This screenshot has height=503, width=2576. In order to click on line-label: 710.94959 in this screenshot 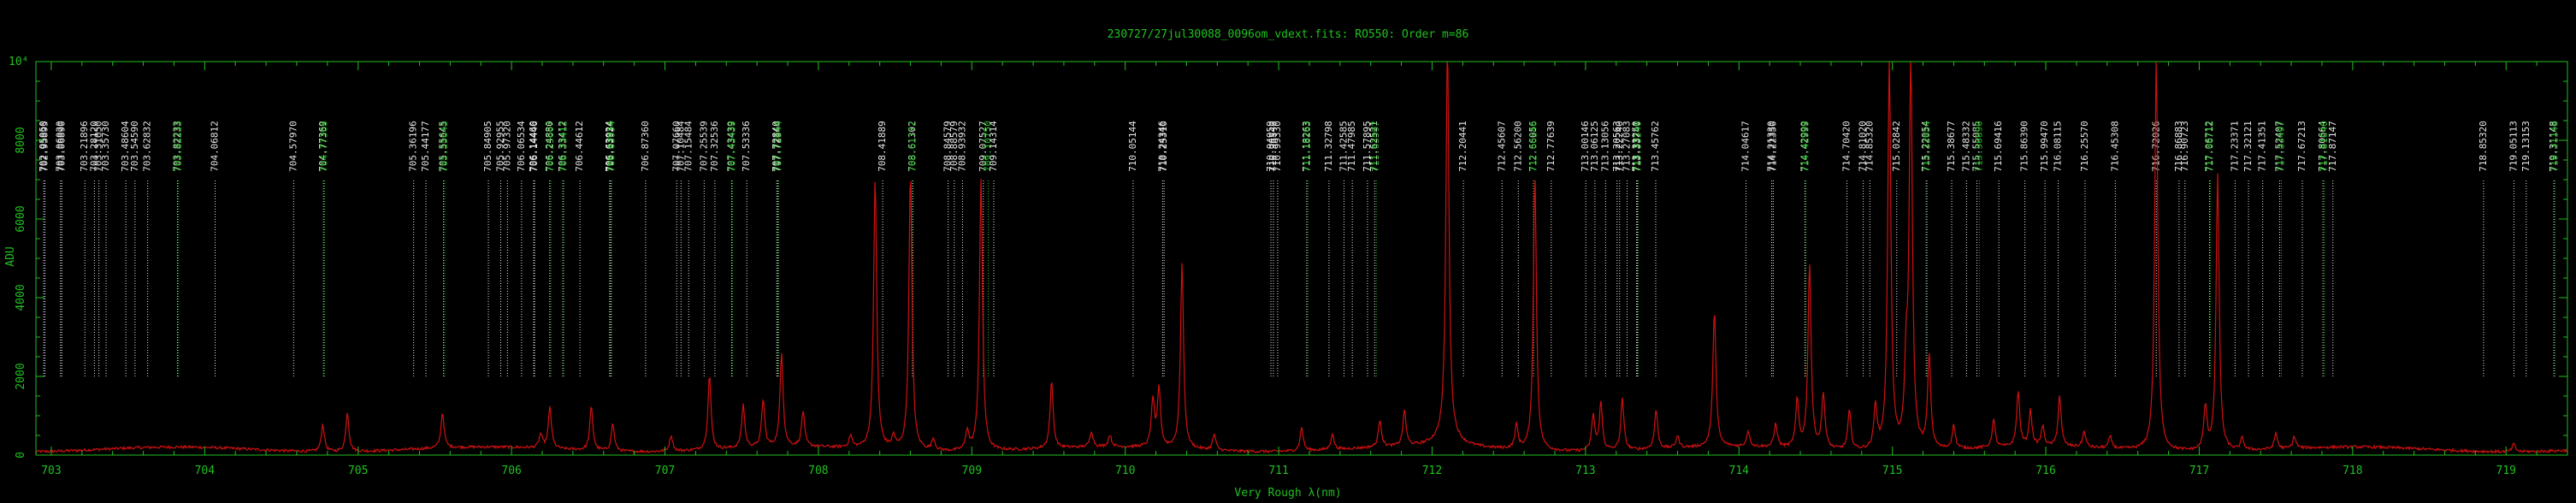, I will do `click(1270, 146)`.